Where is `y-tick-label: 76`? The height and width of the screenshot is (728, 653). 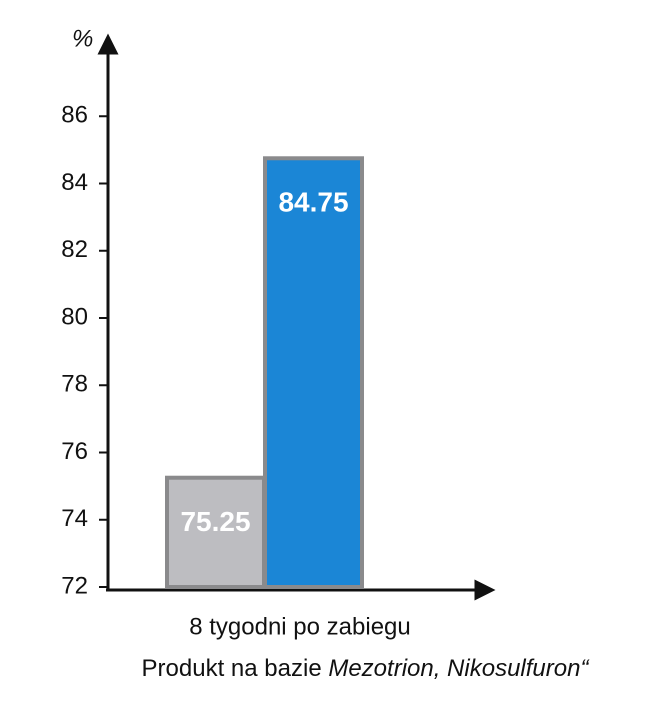
y-tick-label: 76 is located at coordinates (74, 451).